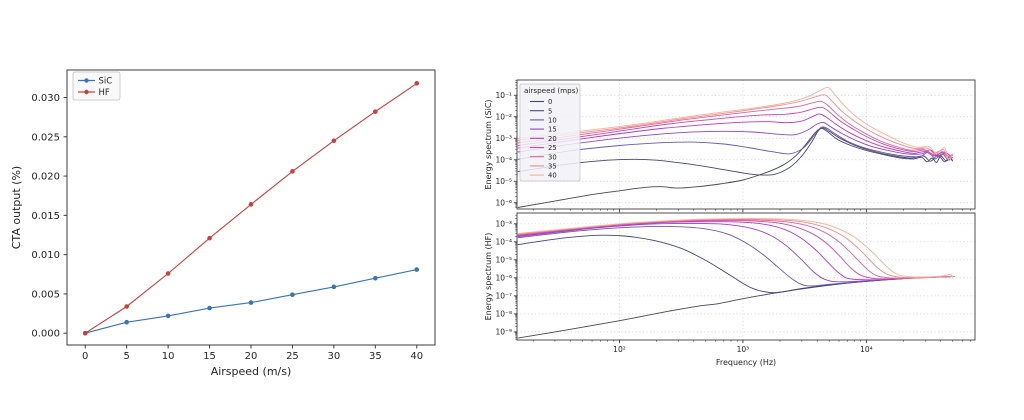  I want to click on legend-label-0: 0, so click(550, 102).